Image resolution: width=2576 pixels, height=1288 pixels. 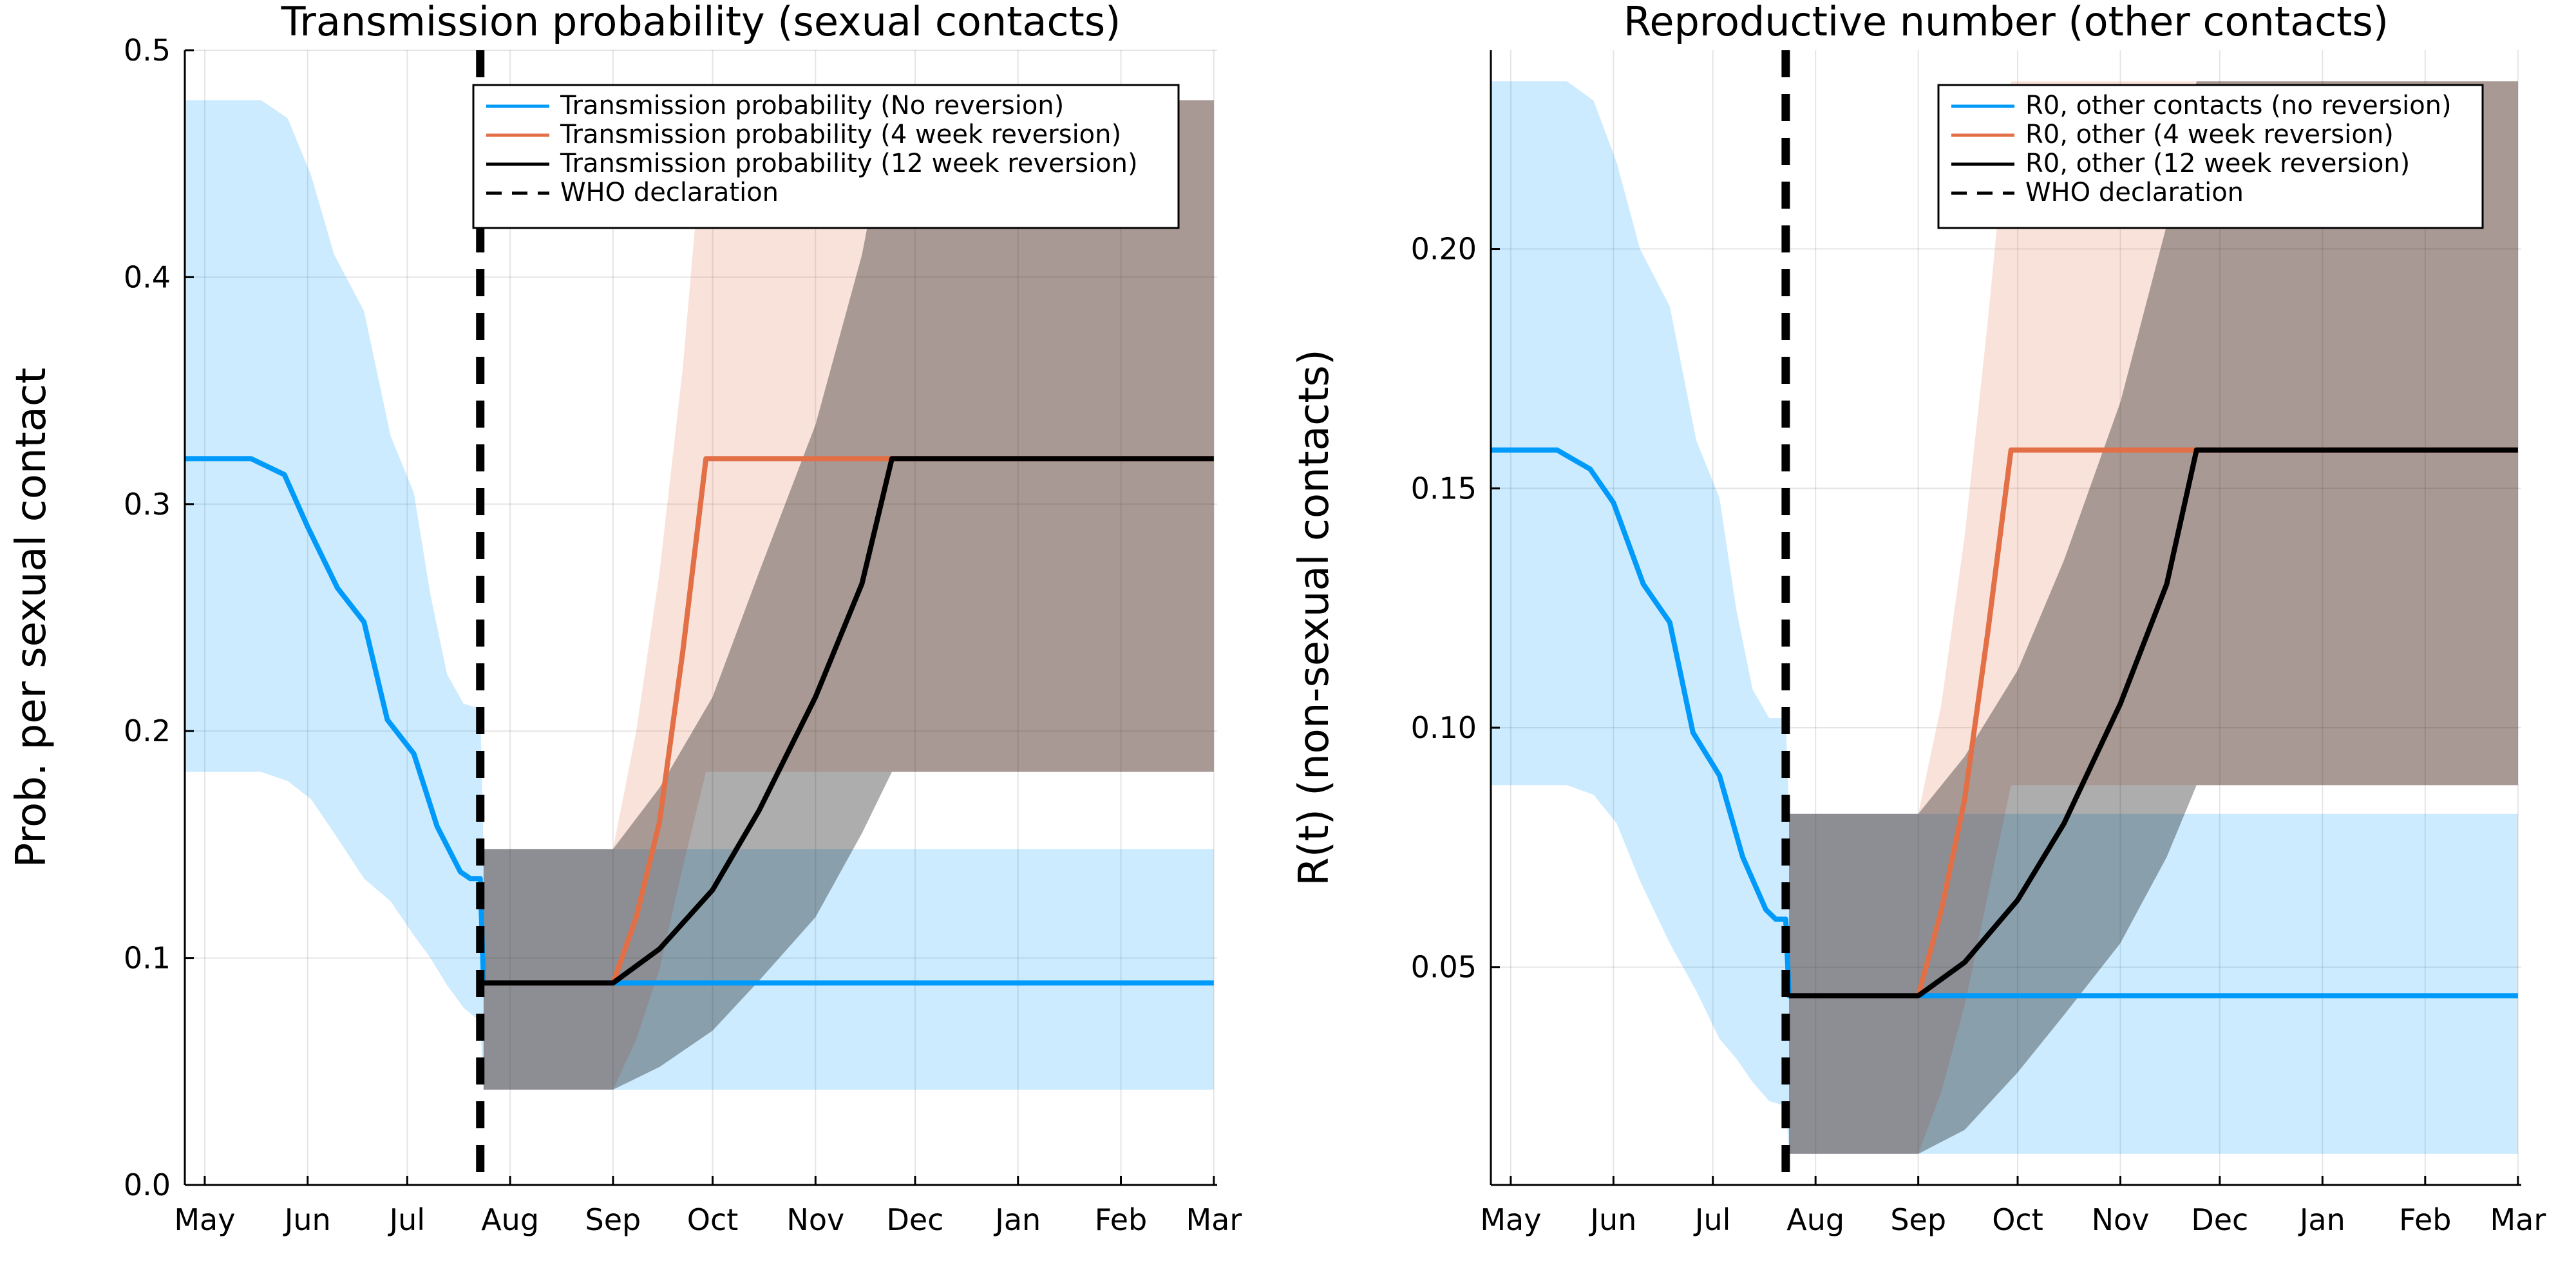 I want to click on legend-label: R0, other (4 week reversion), so click(x=2209, y=135).